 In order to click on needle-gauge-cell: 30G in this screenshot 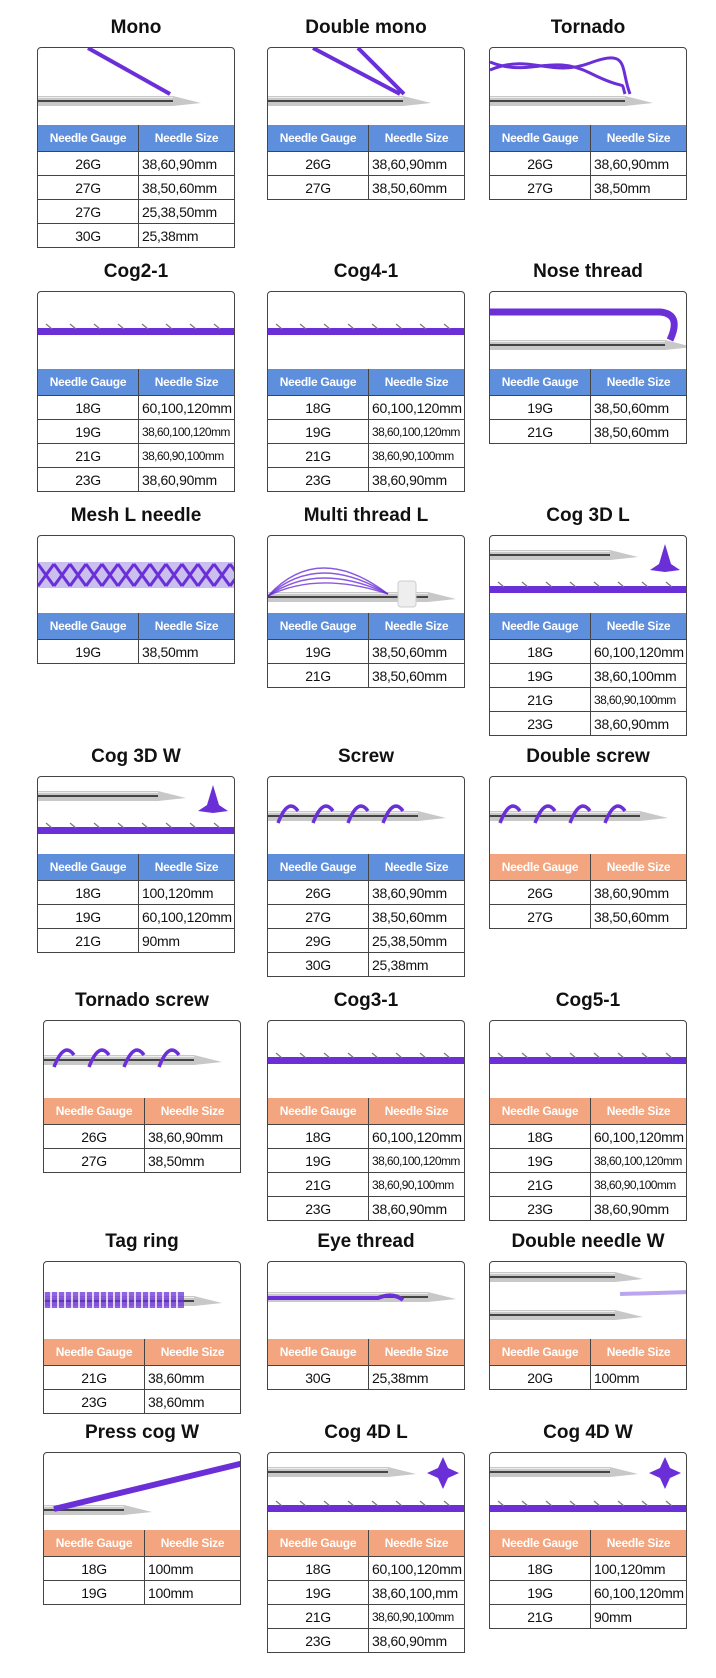, I will do `click(318, 964)`.